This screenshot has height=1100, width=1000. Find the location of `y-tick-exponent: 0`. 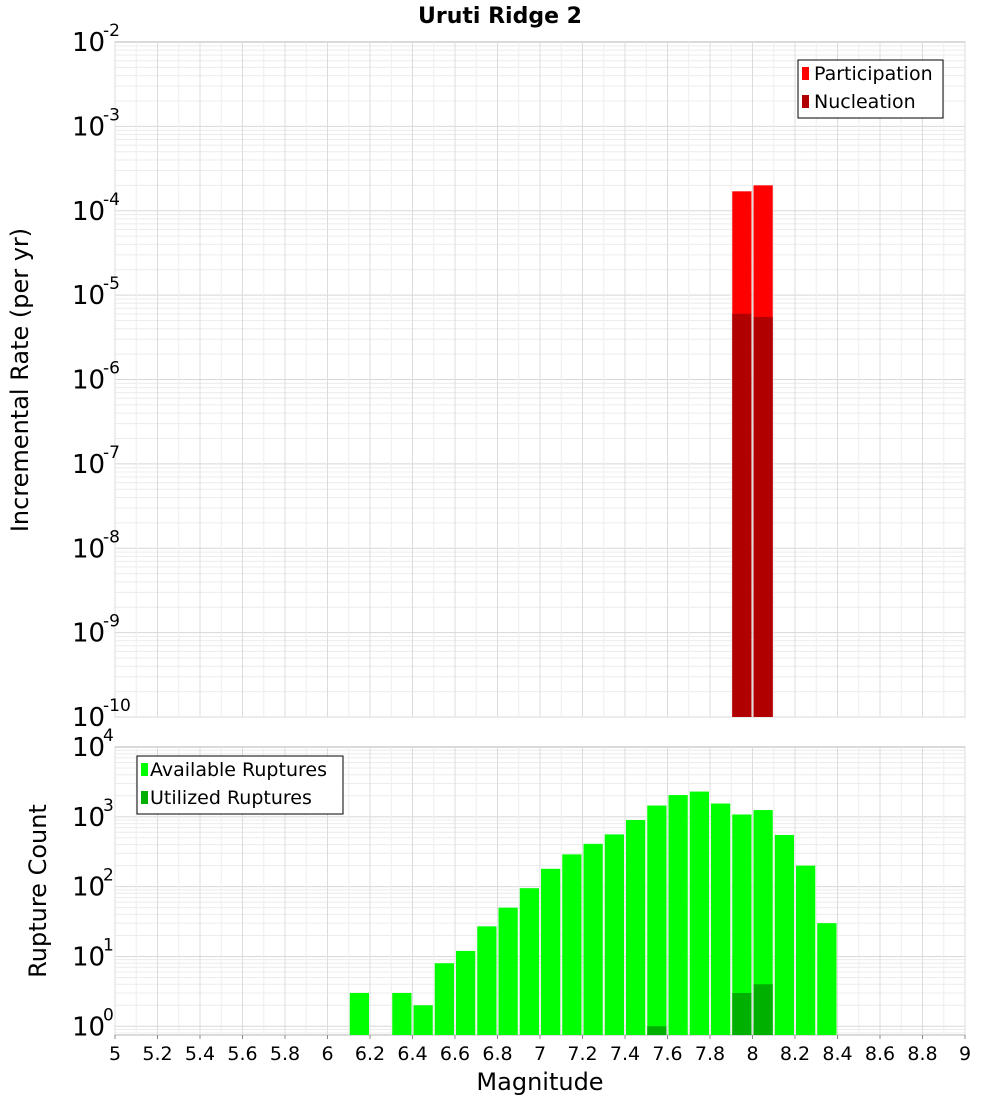

y-tick-exponent: 0 is located at coordinates (108, 1015).